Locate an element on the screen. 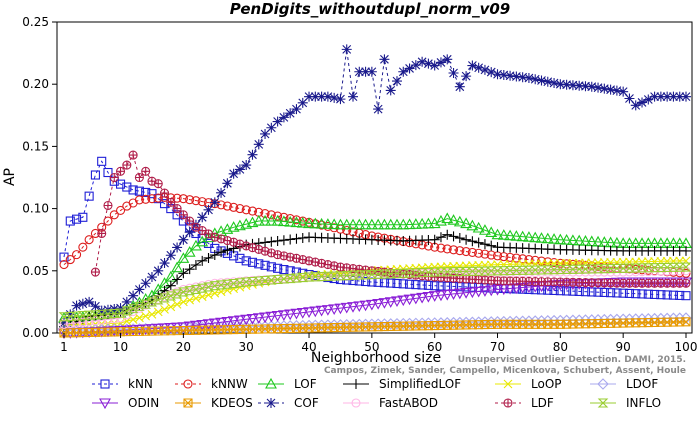  legend-item-loop: LoOP is located at coordinates (528, 384).